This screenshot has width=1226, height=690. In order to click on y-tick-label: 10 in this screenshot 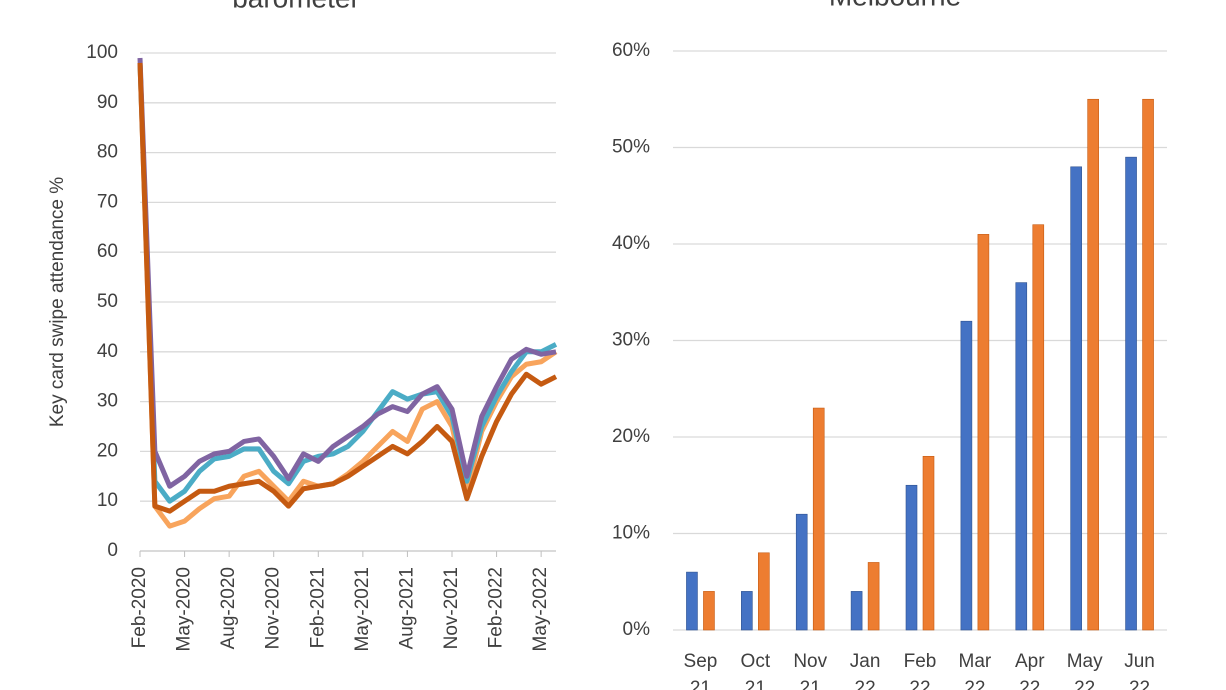, I will do `click(107, 500)`.